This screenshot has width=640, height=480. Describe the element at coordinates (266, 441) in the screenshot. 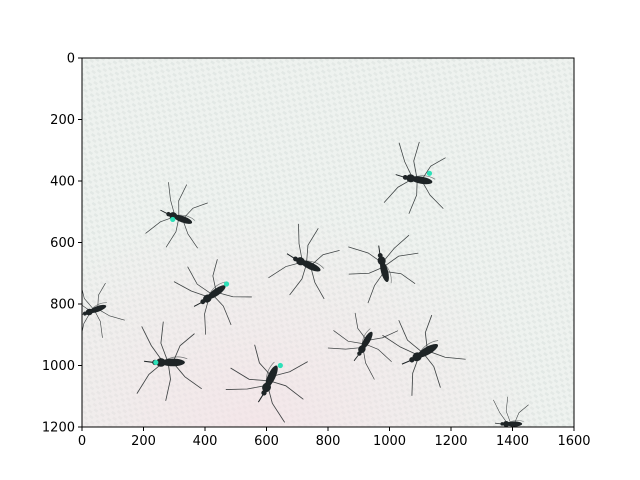

I see `x-tick-label: 600` at that location.